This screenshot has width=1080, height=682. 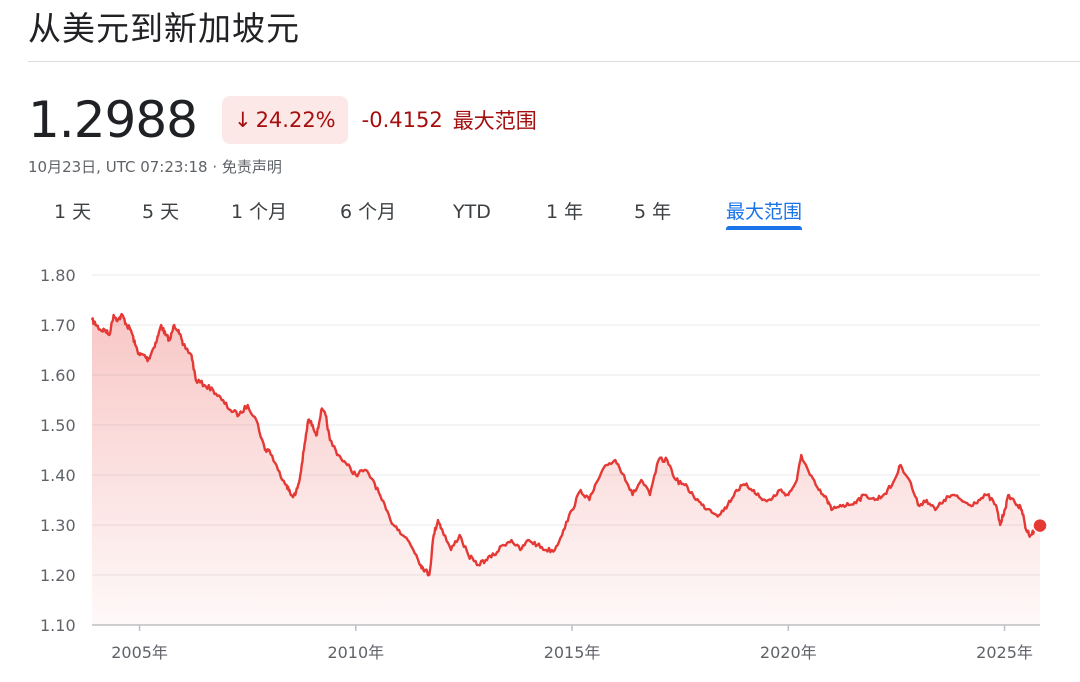 I want to click on tab-1-year: 1 年, so click(x=565, y=212).